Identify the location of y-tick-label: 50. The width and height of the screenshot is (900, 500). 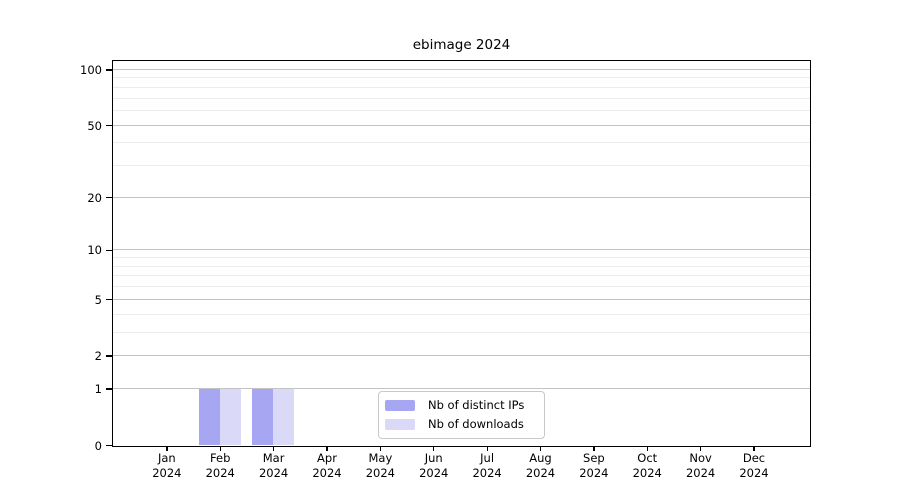
(94, 125).